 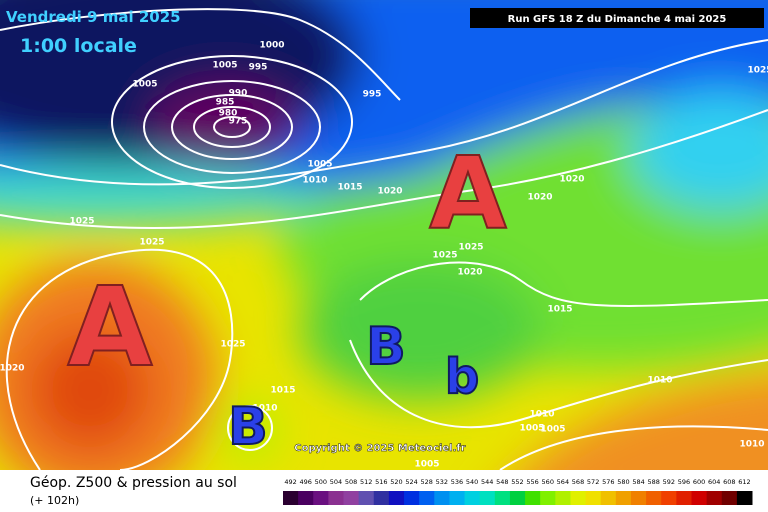 What do you see at coordinates (351, 482) in the screenshot?
I see `colorbar-label: 508` at bounding box center [351, 482].